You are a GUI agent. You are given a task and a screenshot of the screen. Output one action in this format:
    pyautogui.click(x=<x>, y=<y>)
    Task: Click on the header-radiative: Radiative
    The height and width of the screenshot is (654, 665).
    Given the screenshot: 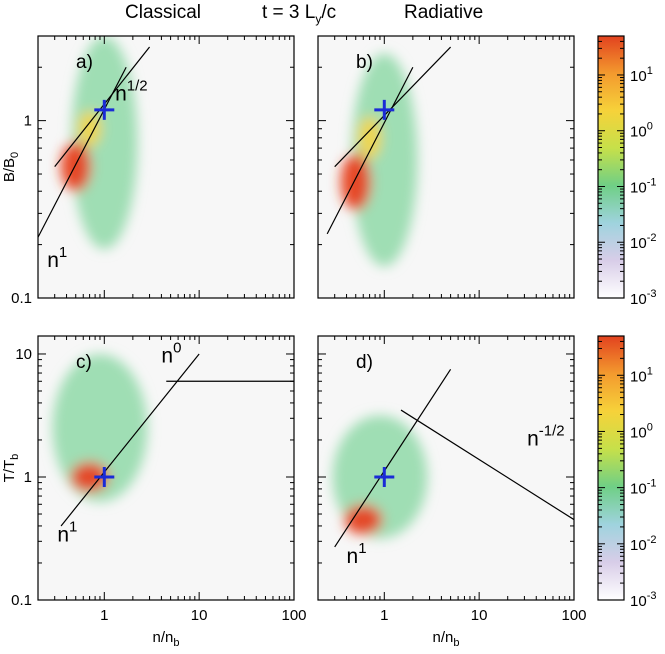 What is the action you would take?
    pyautogui.click(x=444, y=12)
    